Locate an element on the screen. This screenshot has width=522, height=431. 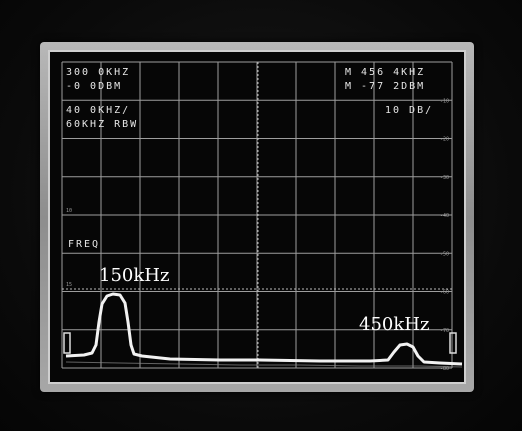
scale-mark: -80 is located at coordinates (444, 369).